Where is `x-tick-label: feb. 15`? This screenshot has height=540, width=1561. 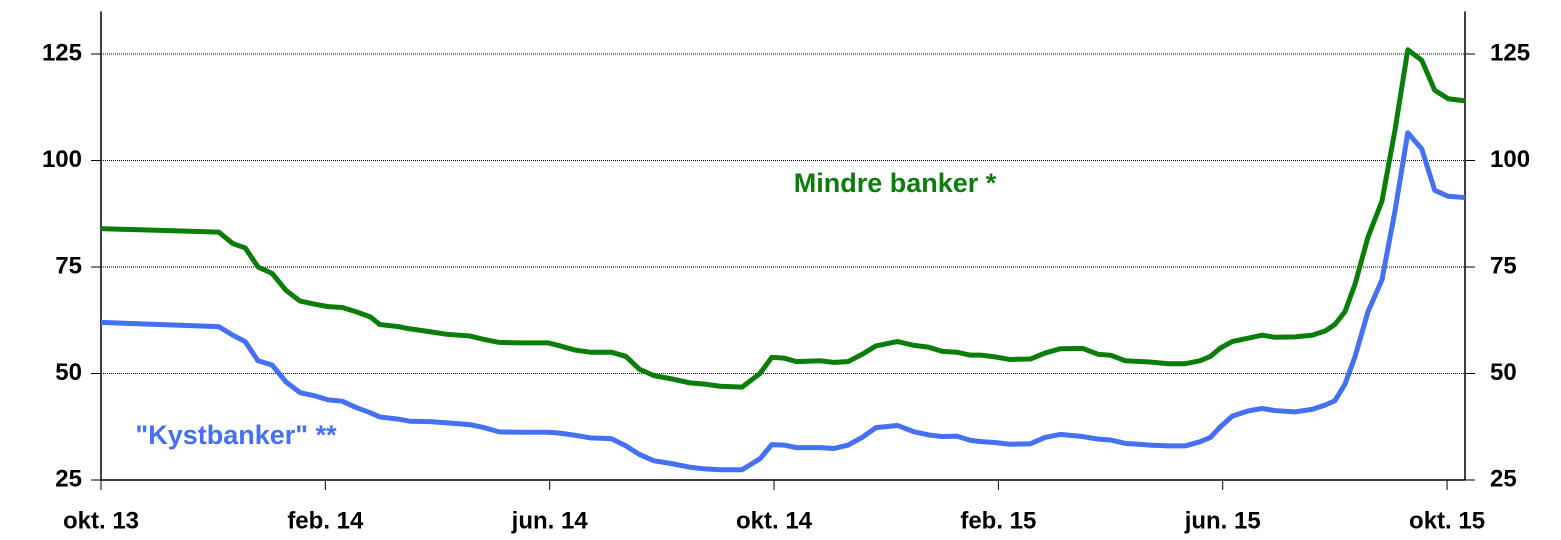 x-tick-label: feb. 15 is located at coordinates (998, 520).